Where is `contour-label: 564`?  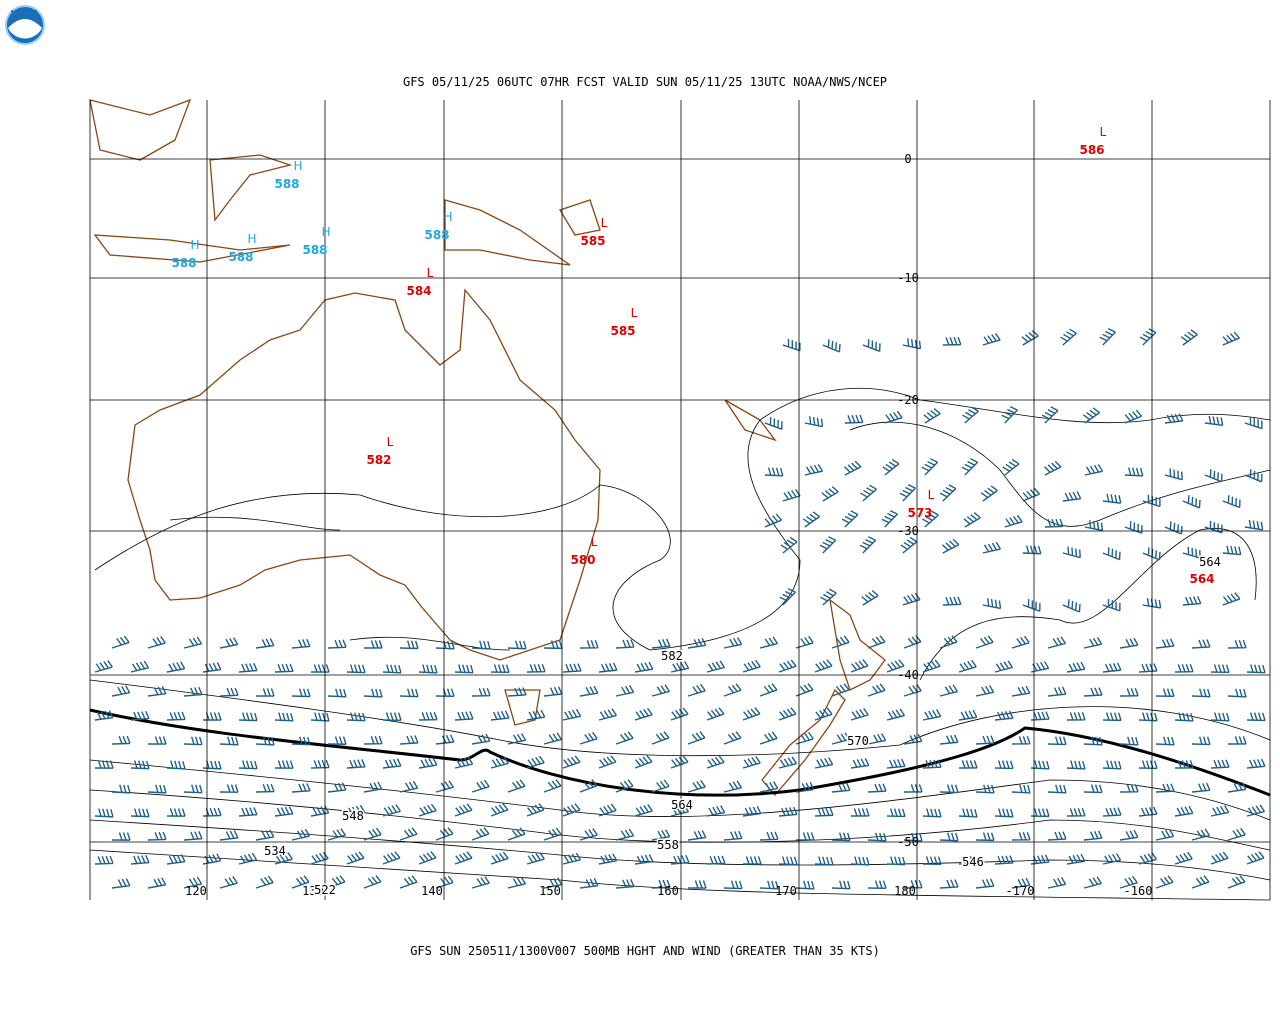 contour-label: 564 is located at coordinates (1210, 562).